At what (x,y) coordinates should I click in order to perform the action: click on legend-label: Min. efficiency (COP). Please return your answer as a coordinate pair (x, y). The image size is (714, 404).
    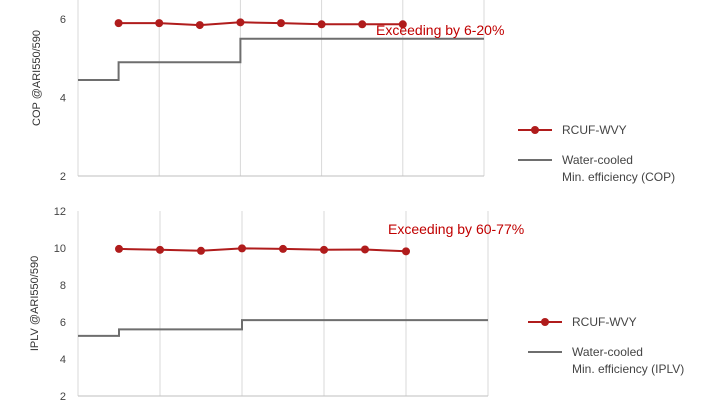
    Looking at the image, I should click on (618, 177).